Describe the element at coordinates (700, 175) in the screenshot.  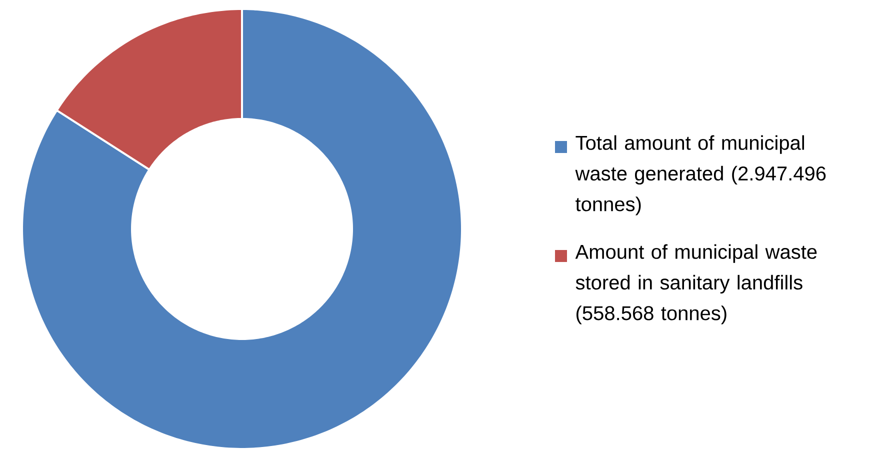
I see `legend-label: Total amount of municipal waste generated (2.947.496 tonnes)` at that location.